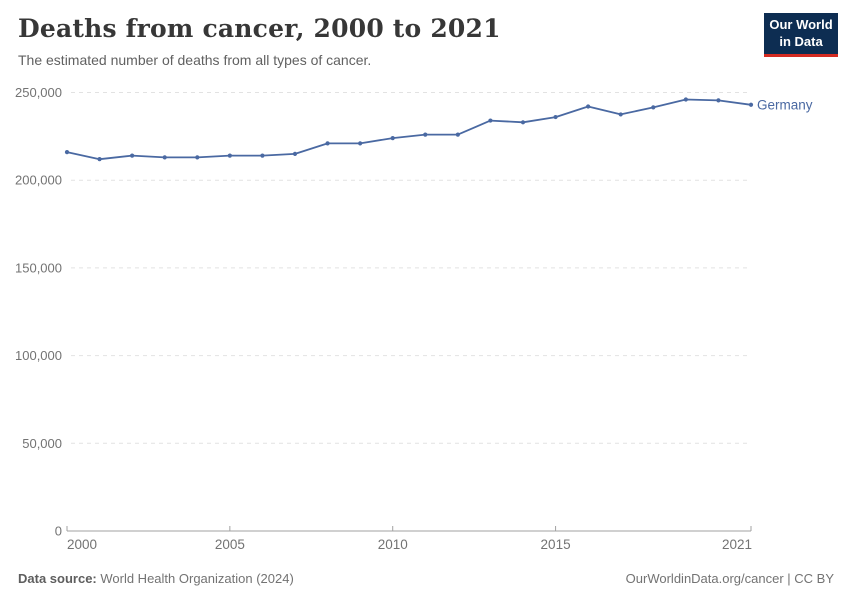  Describe the element at coordinates (751, 104) in the screenshot. I see `data-point-2021` at that location.